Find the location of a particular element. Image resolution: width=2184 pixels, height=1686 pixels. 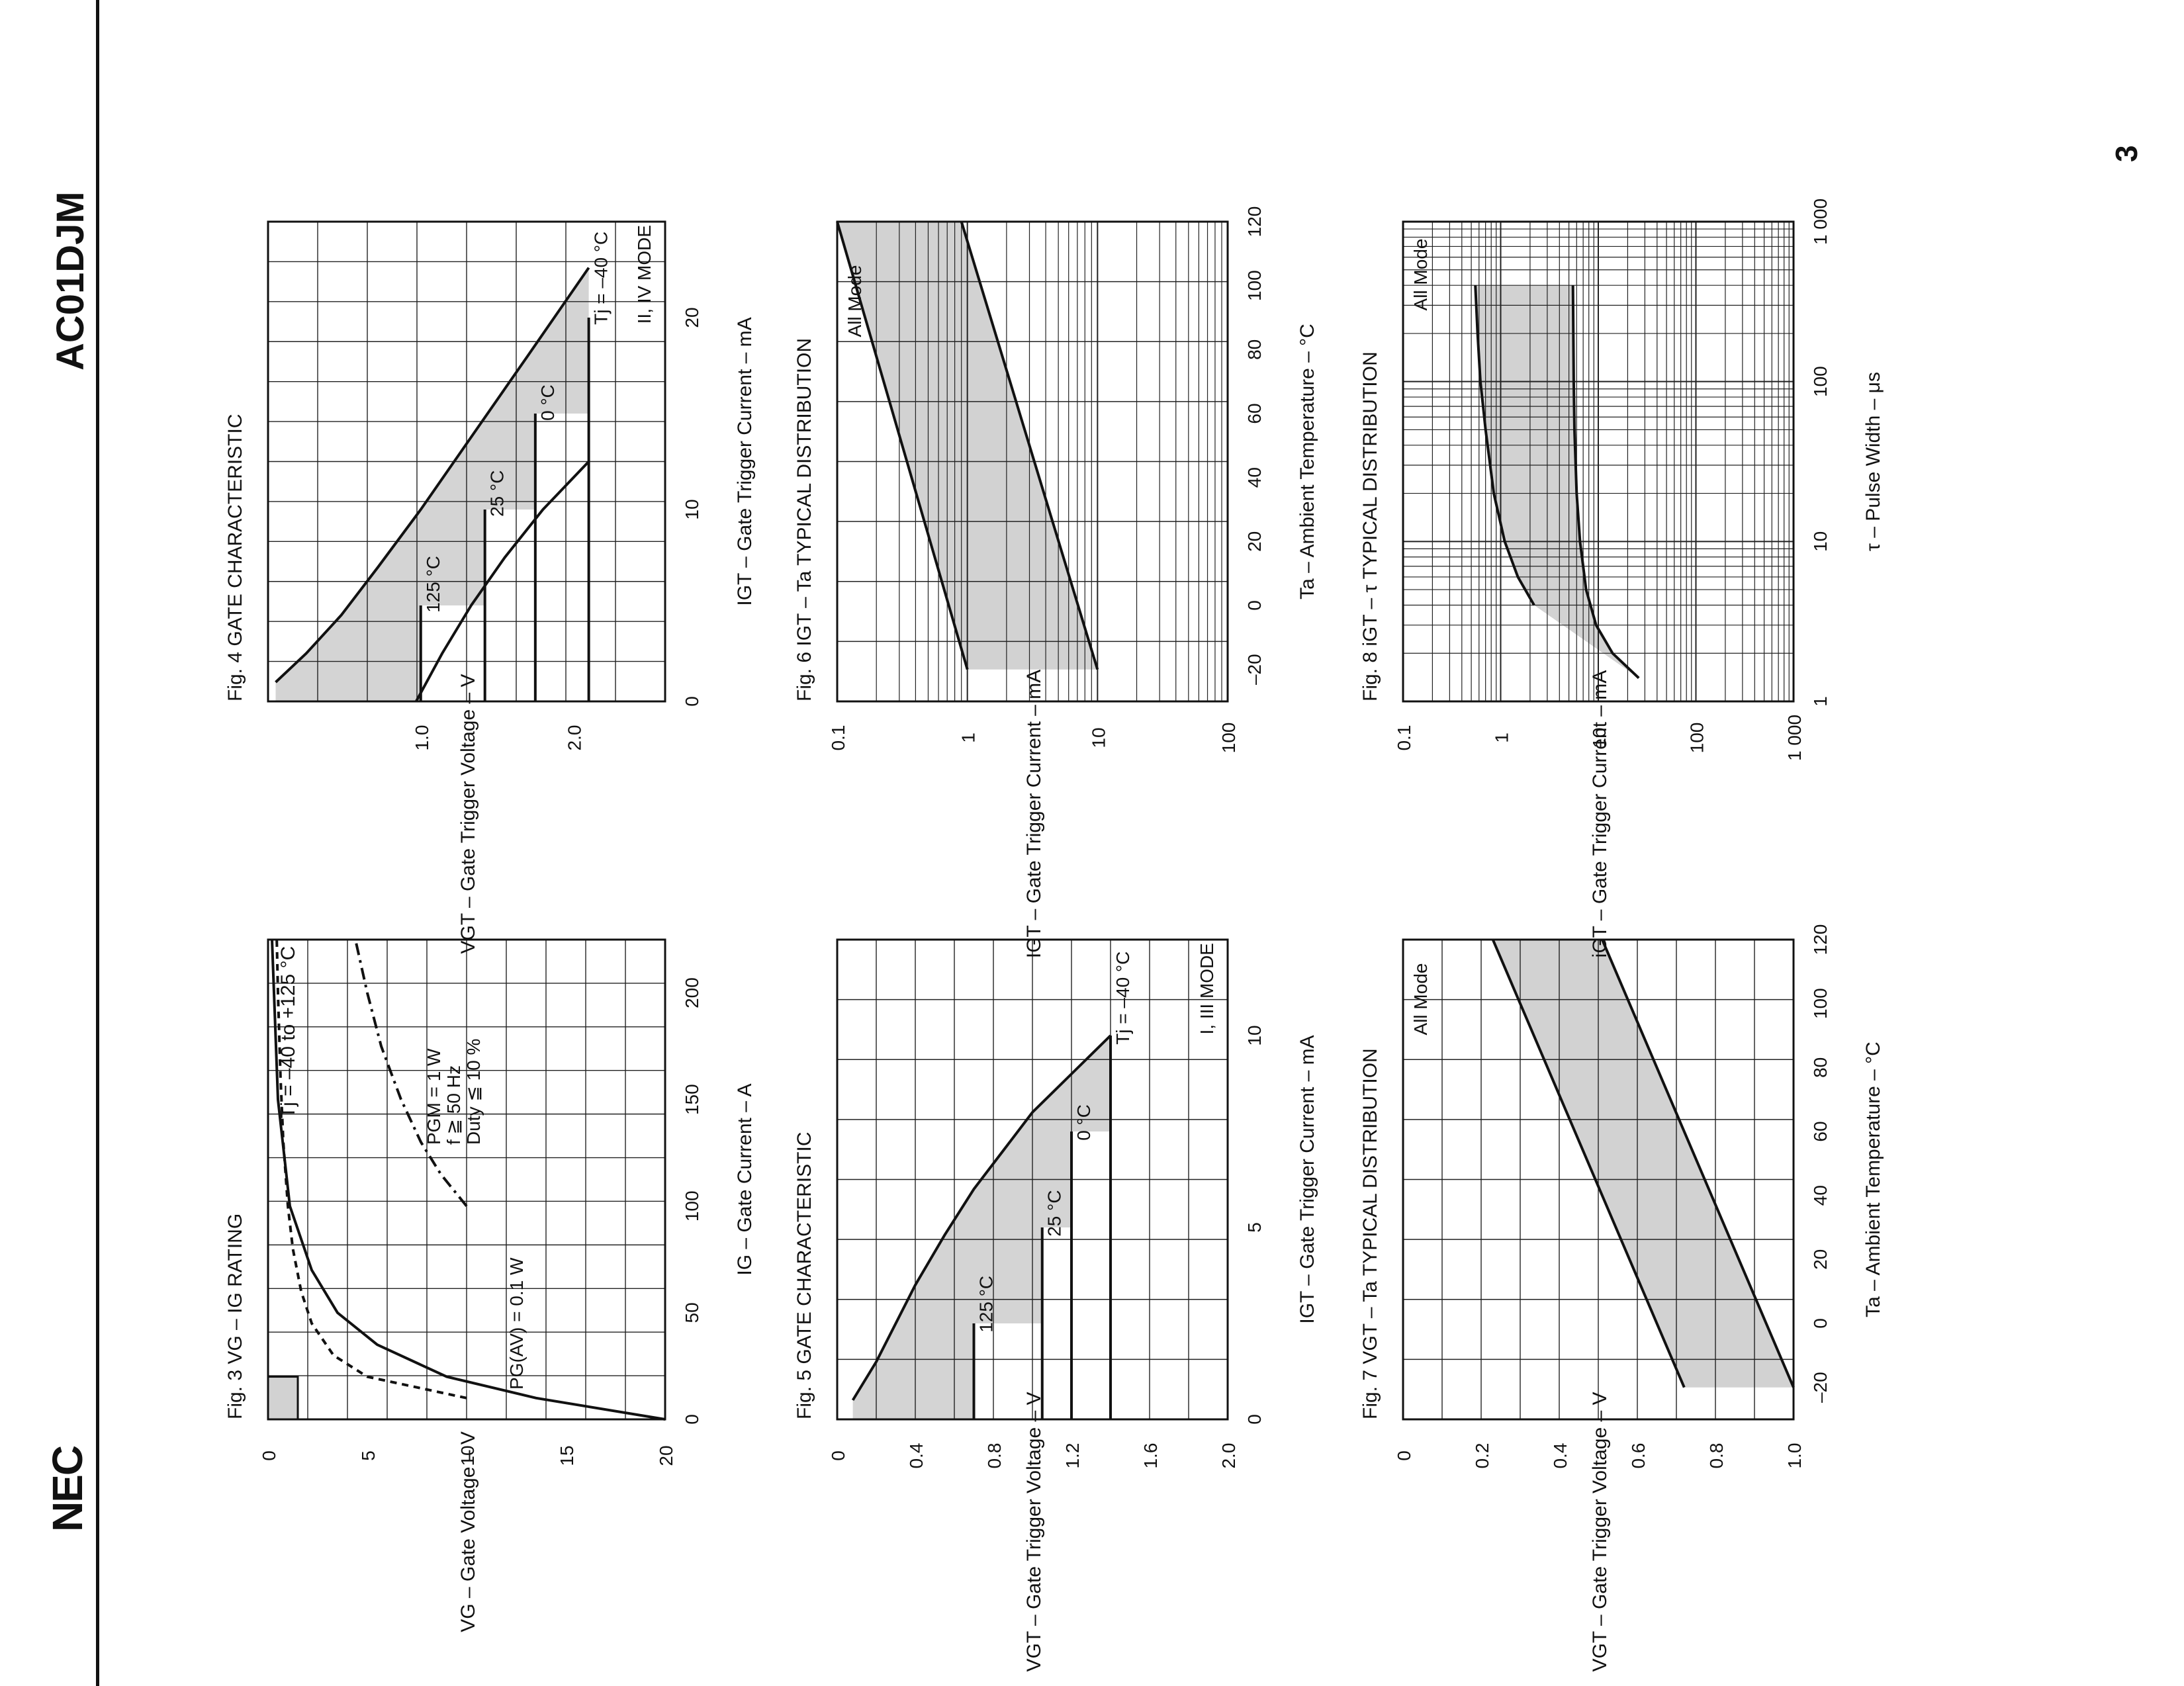

chart-title: Fig. 6 IGT – Ta TYPICAL DISTRIBUTION is located at coordinates (805, 519).